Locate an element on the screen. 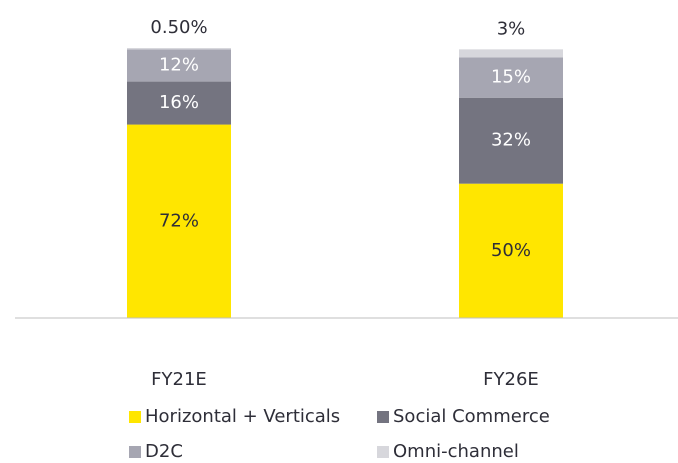 The width and height of the screenshot is (678, 463). value-label: 12% is located at coordinates (179, 64).